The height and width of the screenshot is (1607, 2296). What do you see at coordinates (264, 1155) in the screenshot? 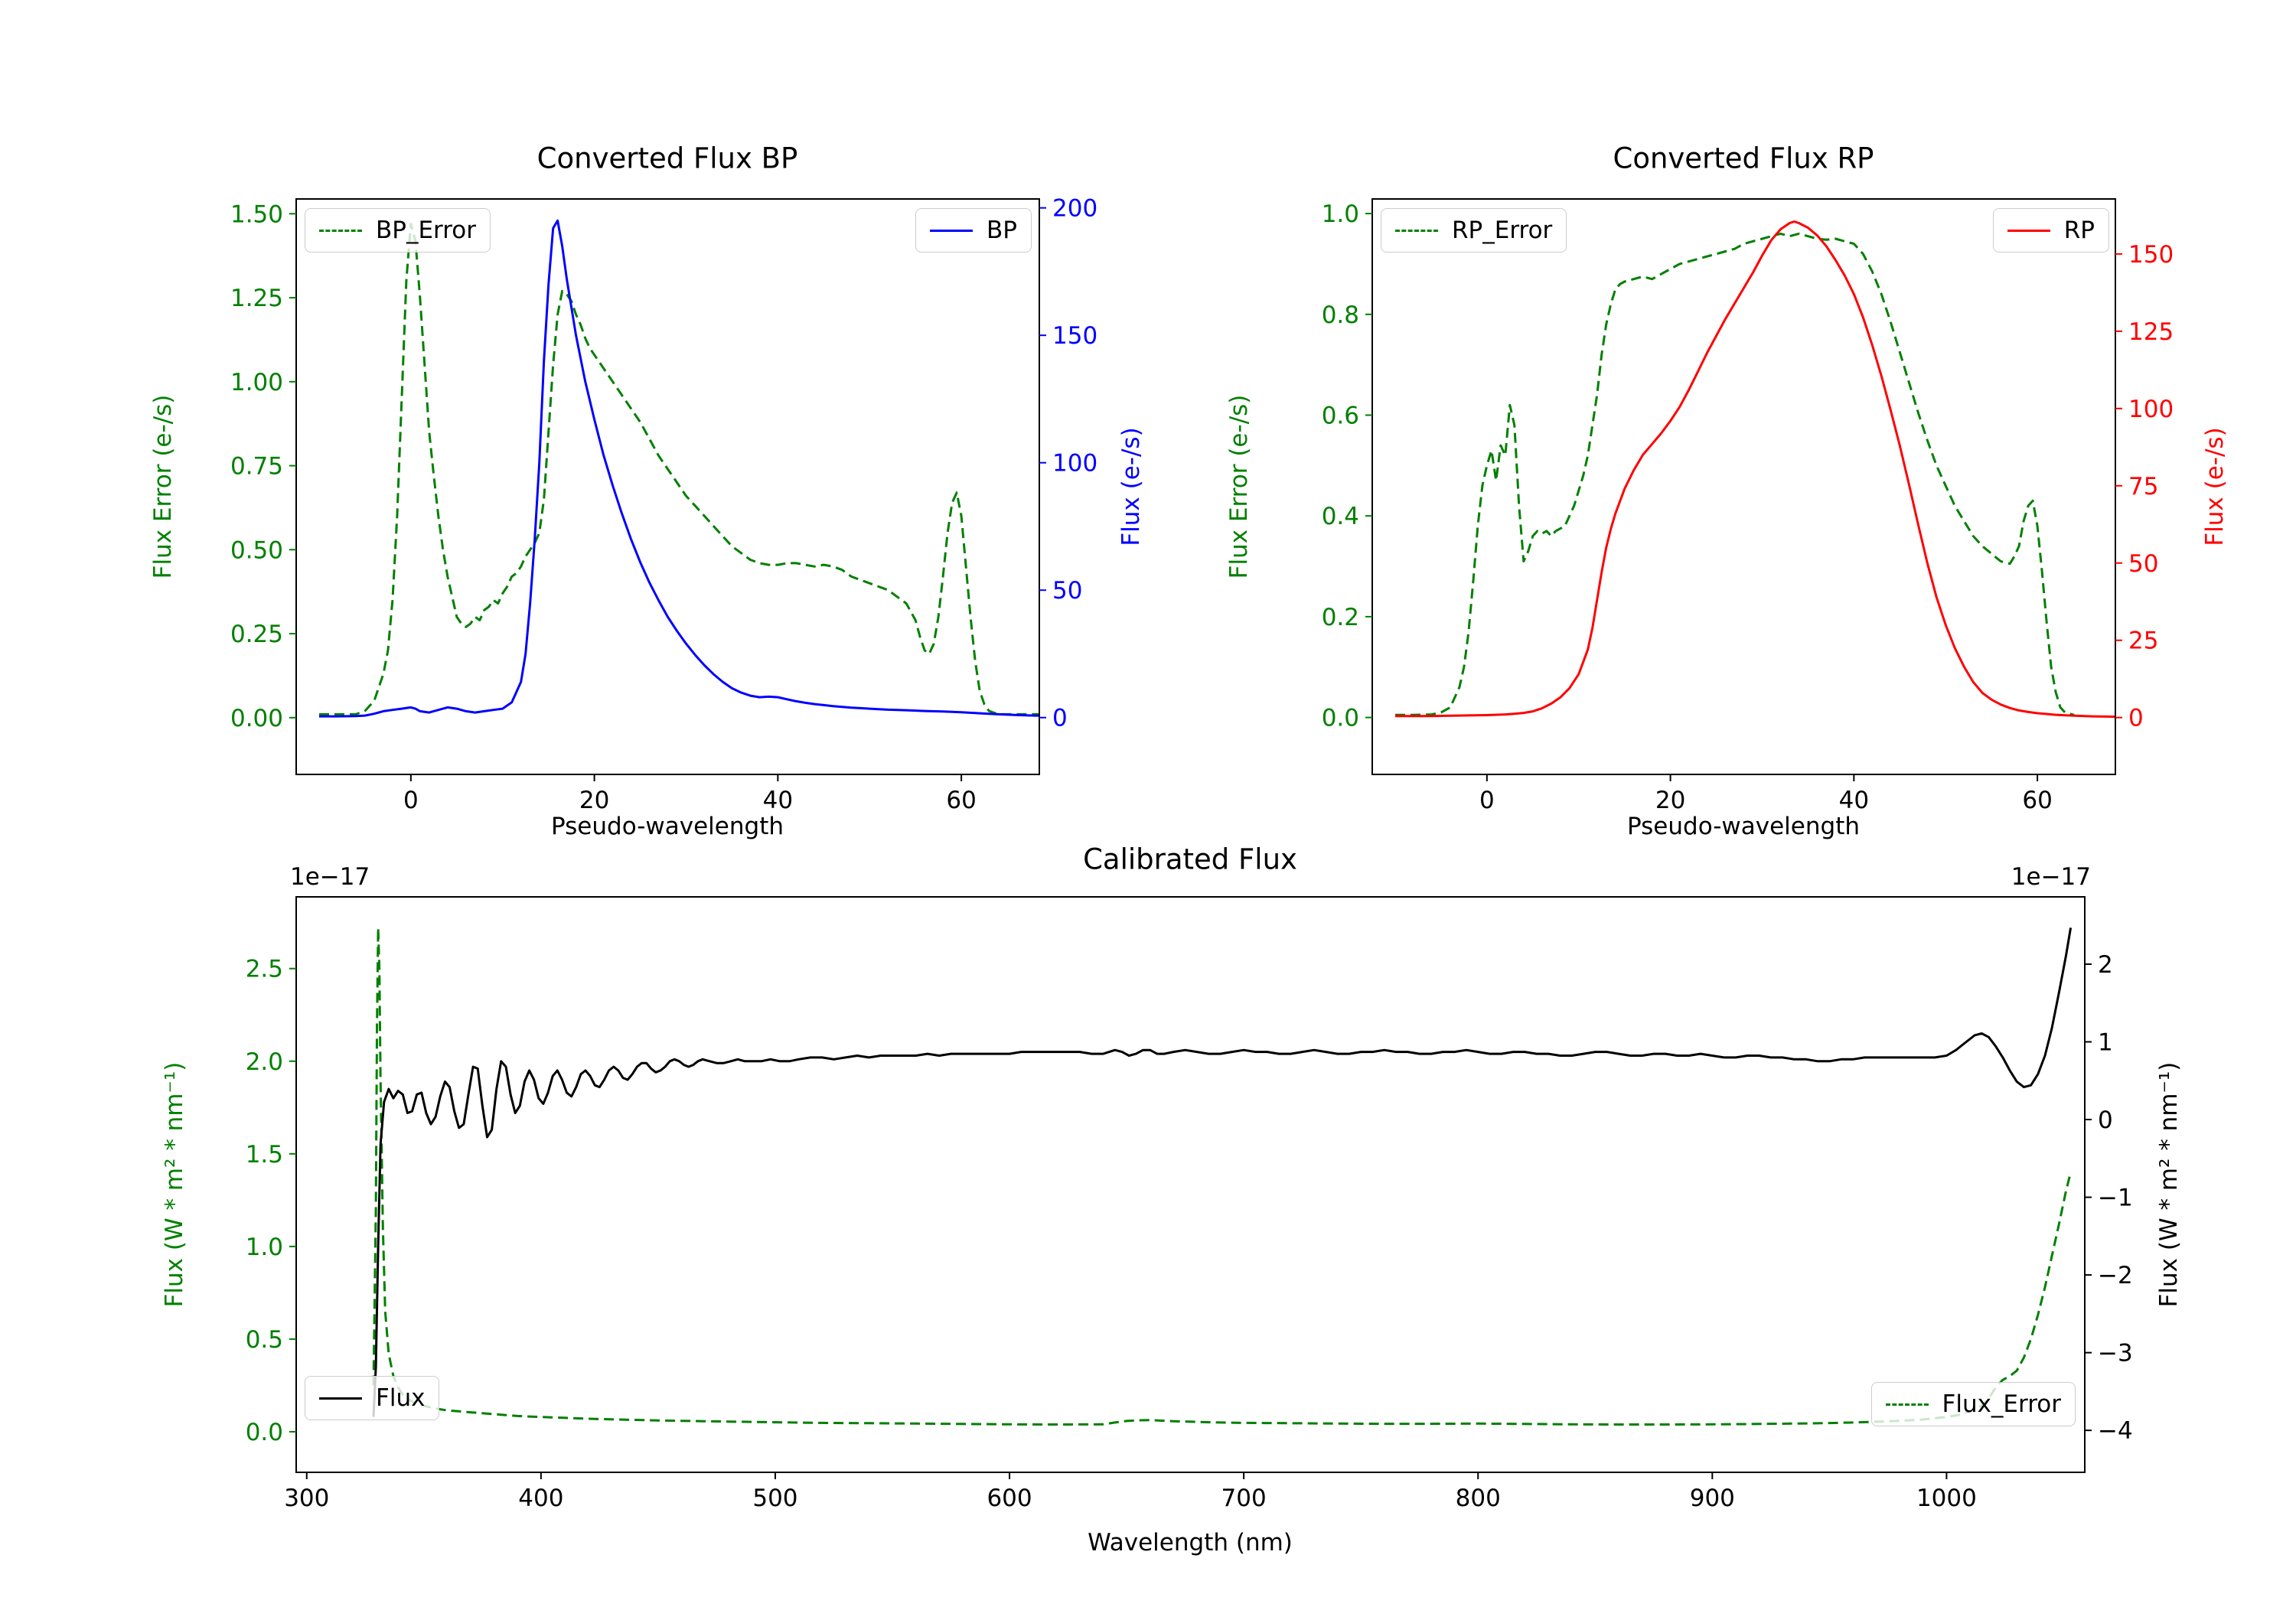
I see `svg-text: 1.5` at bounding box center [264, 1155].